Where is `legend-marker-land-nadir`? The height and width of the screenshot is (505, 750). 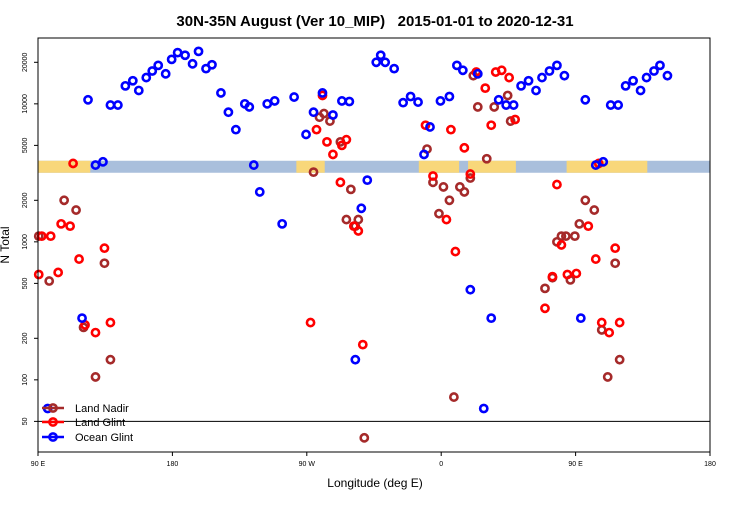 legend-marker-land-nadir is located at coordinates (53, 408).